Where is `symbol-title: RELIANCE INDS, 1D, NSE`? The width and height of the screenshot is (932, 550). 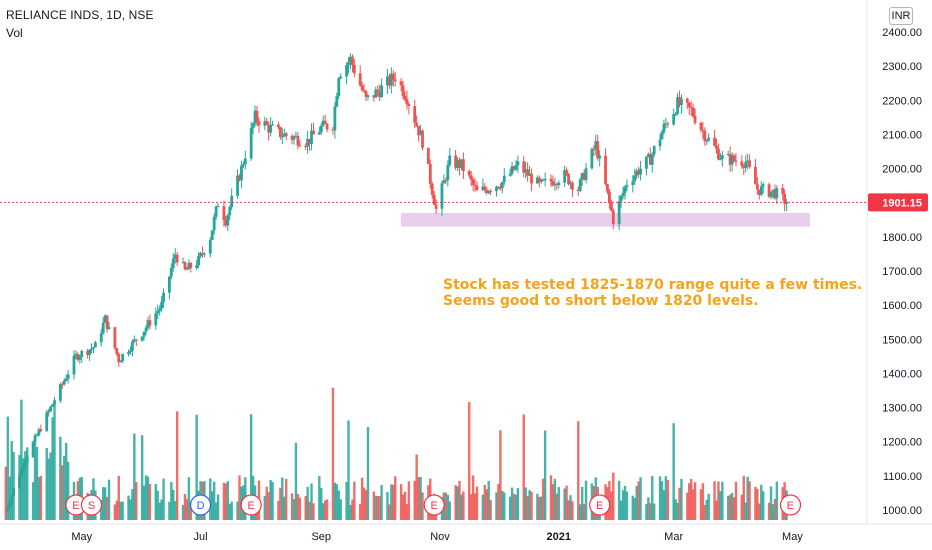
symbol-title: RELIANCE INDS, 1D, NSE is located at coordinates (80, 15).